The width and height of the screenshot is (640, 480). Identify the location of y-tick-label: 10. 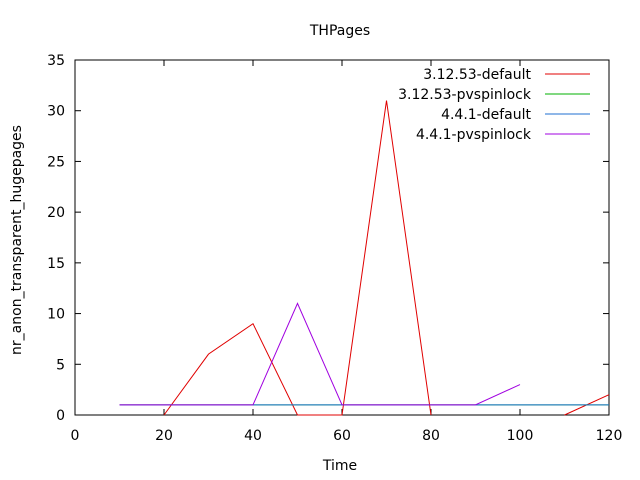
(56, 315).